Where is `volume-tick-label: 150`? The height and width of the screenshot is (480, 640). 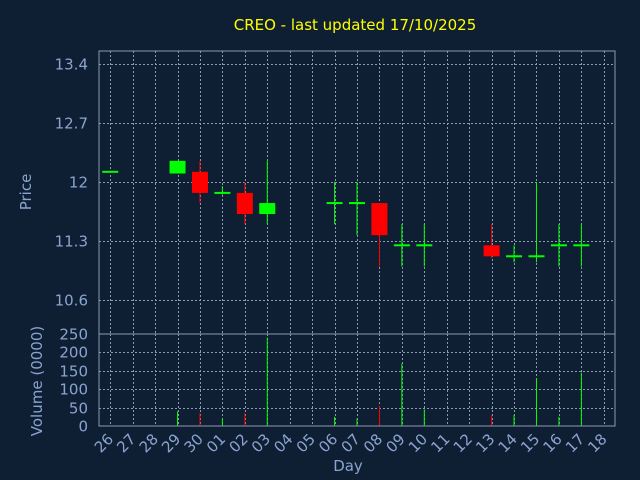
volume-tick-label: 150 is located at coordinates (73, 372).